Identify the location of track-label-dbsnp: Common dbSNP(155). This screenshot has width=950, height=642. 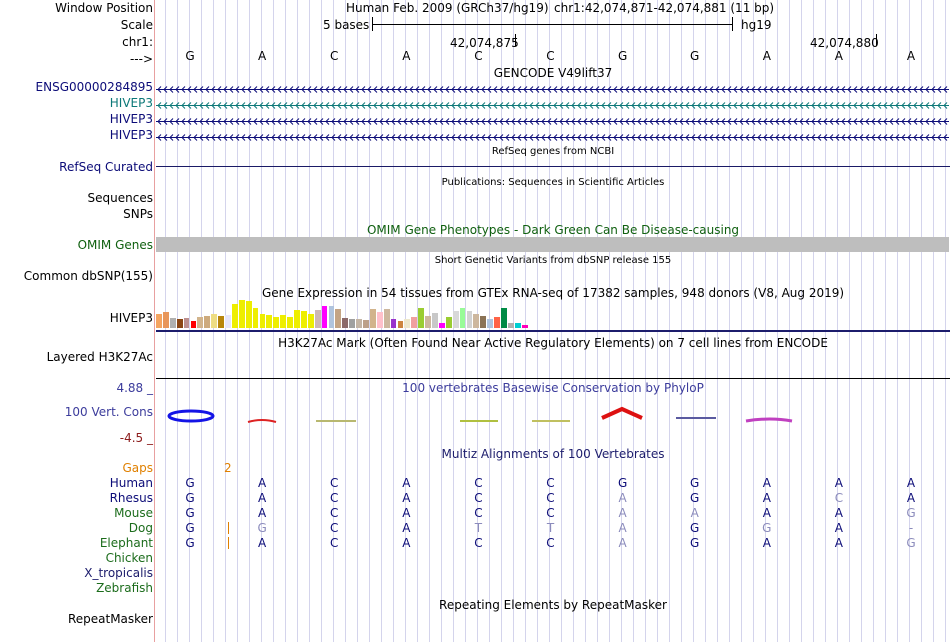
(88, 276).